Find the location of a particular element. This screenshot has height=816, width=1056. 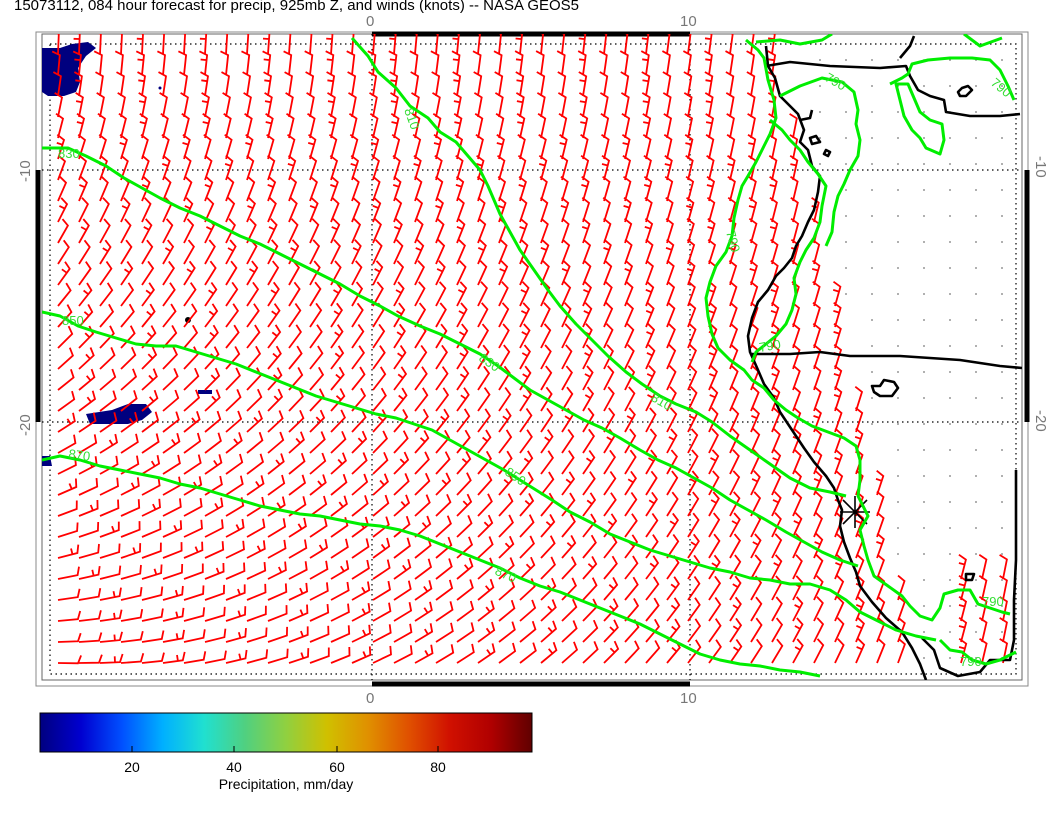

colorbar-tick-40: 40 is located at coordinates (234, 767).